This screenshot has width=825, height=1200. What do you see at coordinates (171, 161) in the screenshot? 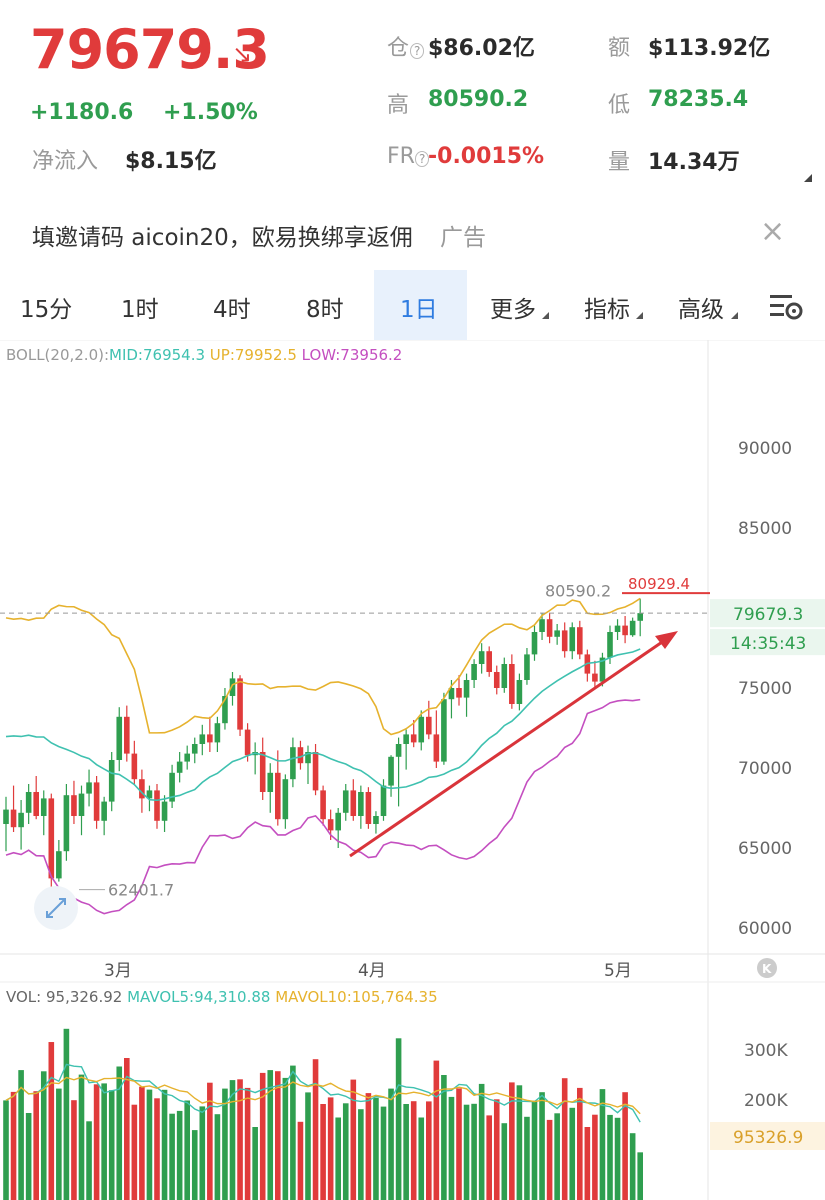
I see `net-inflow-value: $8.15亿` at bounding box center [171, 161].